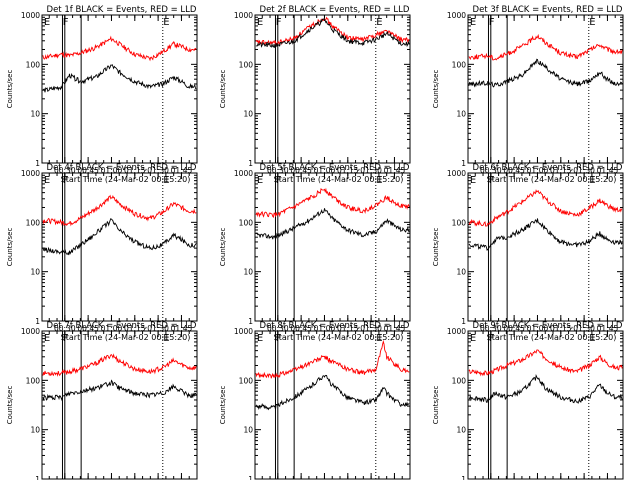  I want to click on panel-title: Det 2f BLACK = Events, RED = LLD, so click(335, 10).